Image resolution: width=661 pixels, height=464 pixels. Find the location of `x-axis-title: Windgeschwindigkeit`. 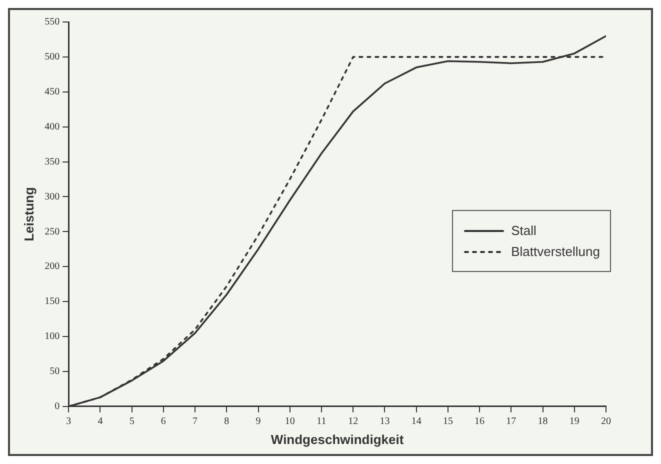

x-axis-title: Windgeschwindigkeit is located at coordinates (337, 439).